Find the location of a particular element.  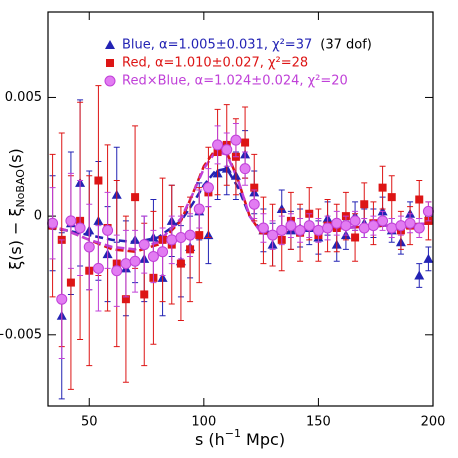

x-label-sup: −1 is located at coordinates (233, 433).